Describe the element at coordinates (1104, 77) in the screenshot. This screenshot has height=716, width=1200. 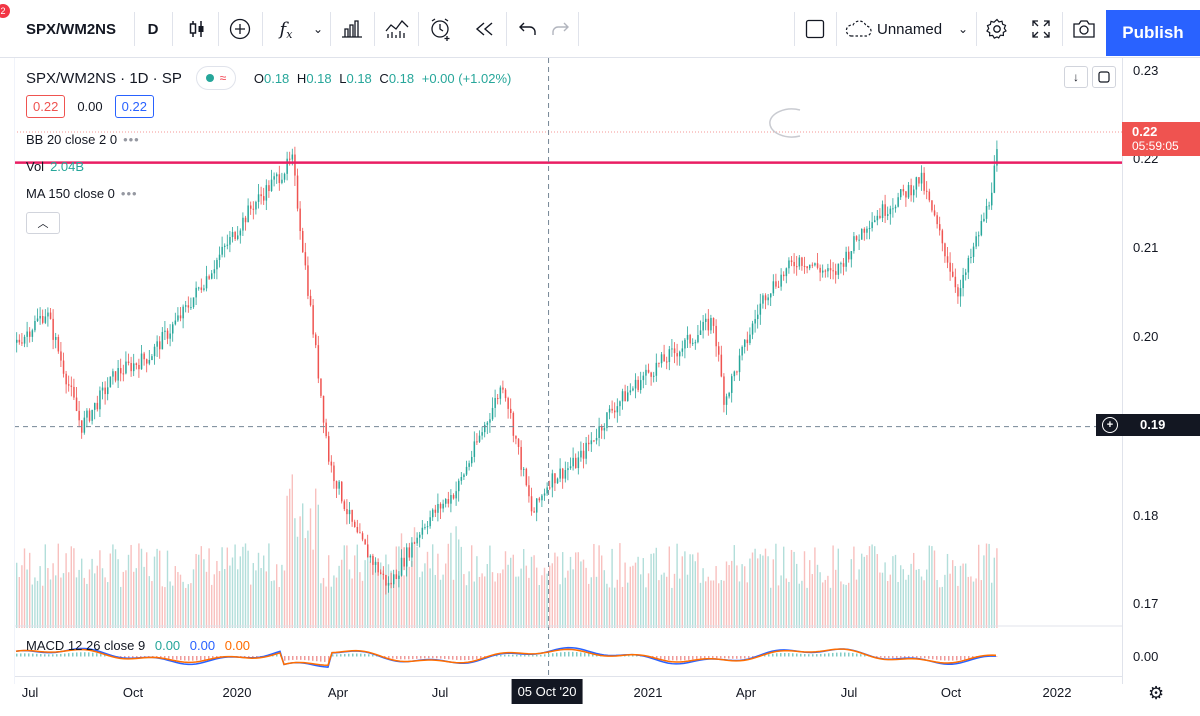
I see `toggle-maximize-icon` at that location.